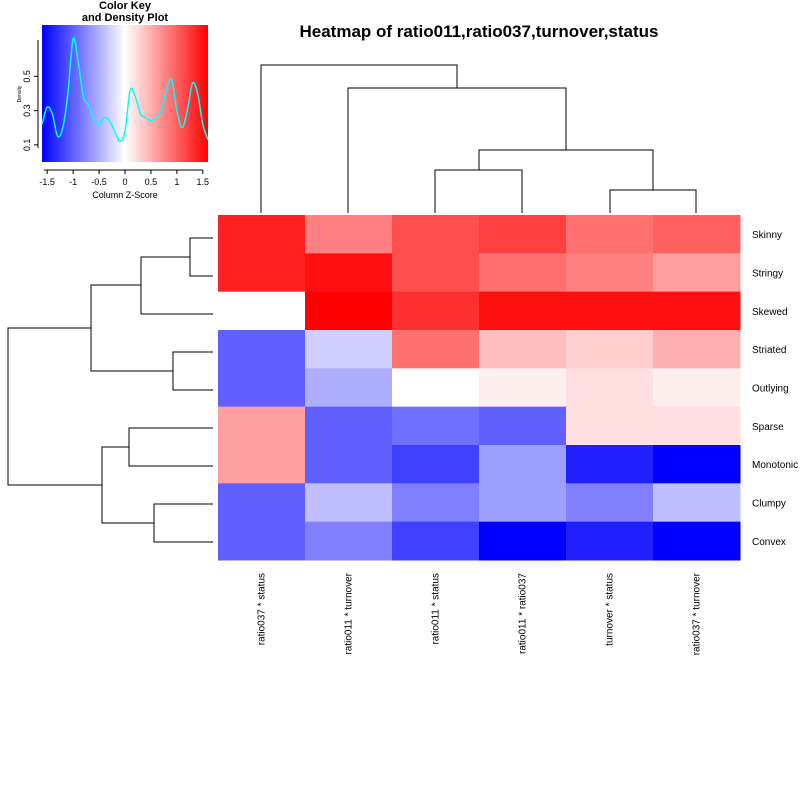 This screenshot has width=800, height=800. What do you see at coordinates (125, 6) in the screenshot?
I see `color-key-title-line1: Color Key` at bounding box center [125, 6].